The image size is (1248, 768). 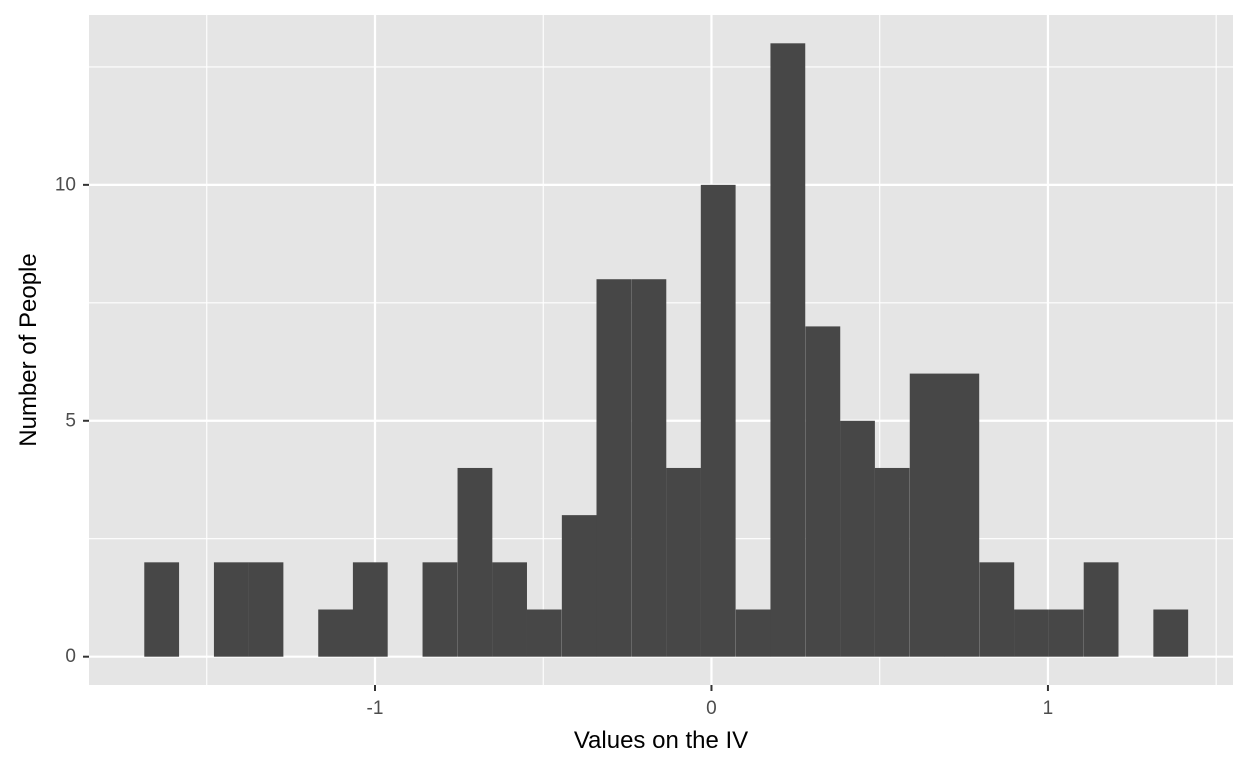 I want to click on y-axis-title: Number of People, so click(x=28, y=349).